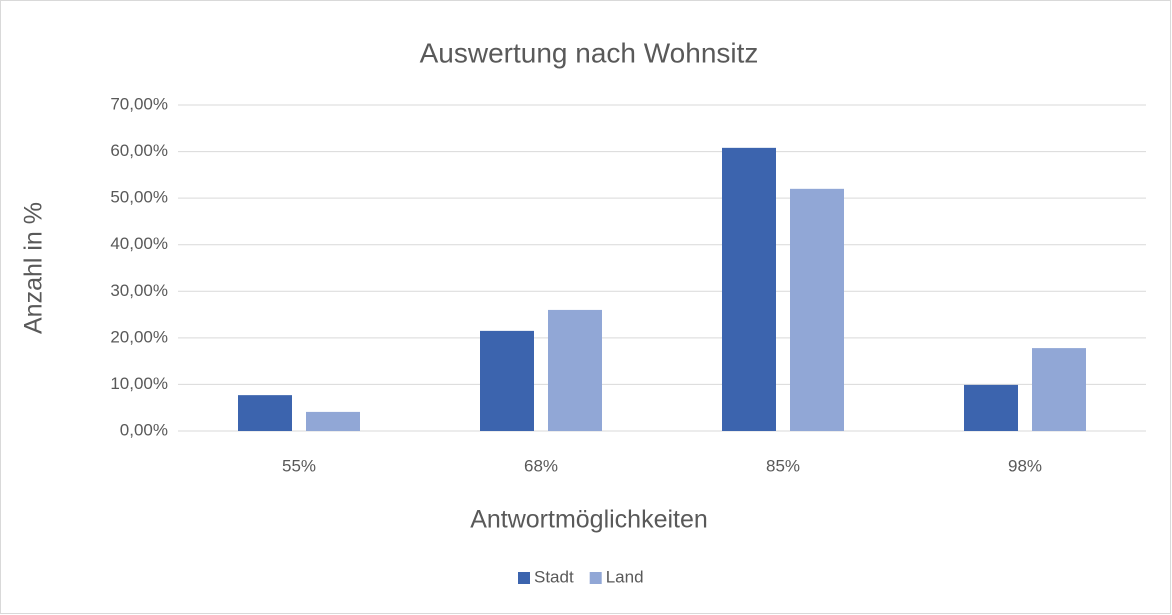 This screenshot has width=1172, height=615. I want to click on y-tick-label: 0,00%, so click(144, 429).